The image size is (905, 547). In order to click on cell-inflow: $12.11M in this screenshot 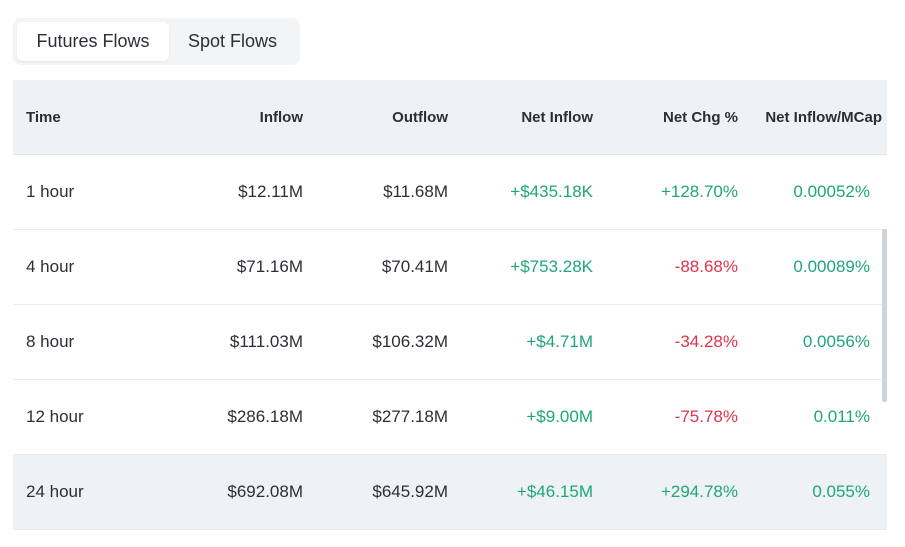, I will do `click(270, 191)`.